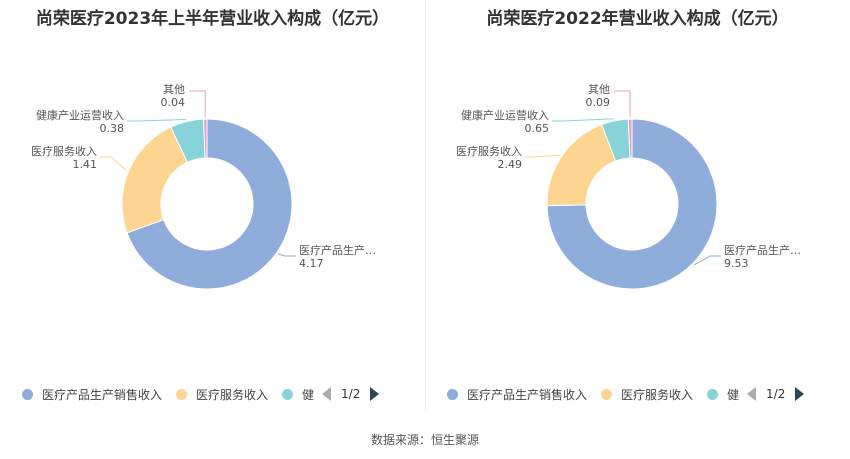 The image size is (850, 459). I want to click on slice-value-label: 0.38, so click(112, 128).